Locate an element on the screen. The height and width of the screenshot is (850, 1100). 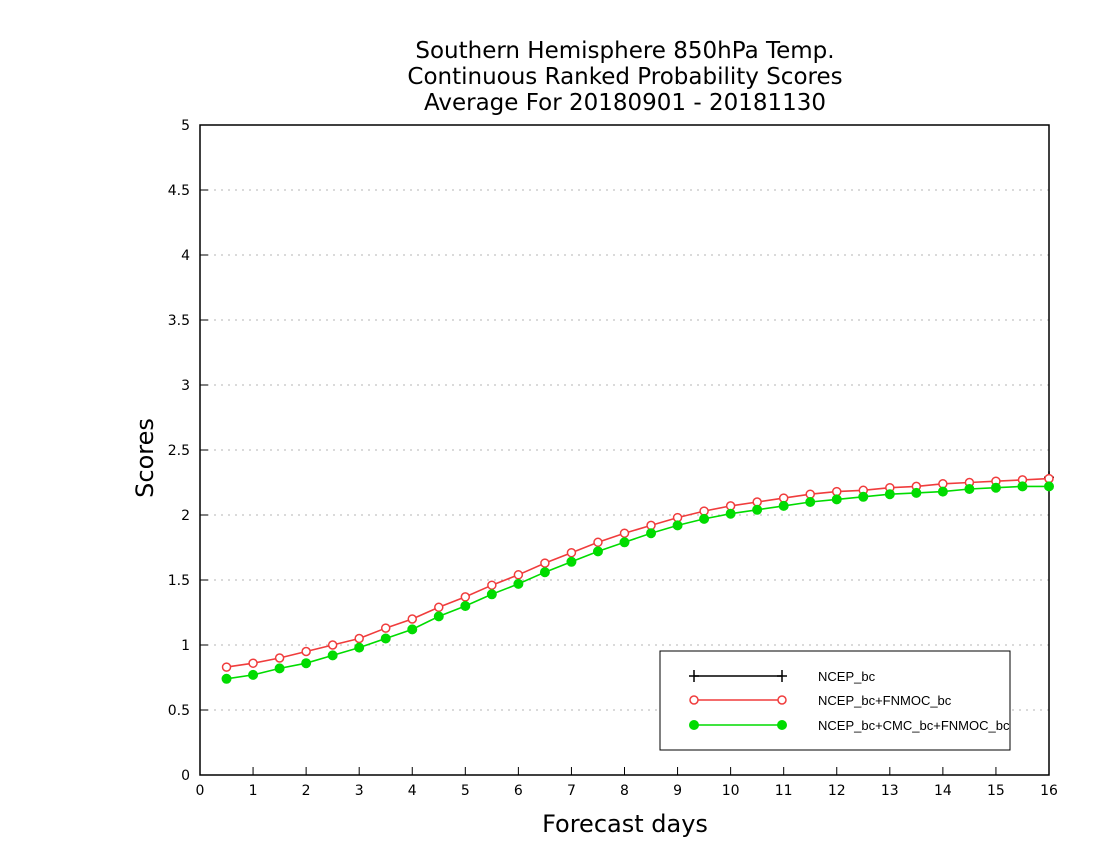
y-tick-label-8: 4 is located at coordinates (185, 256).